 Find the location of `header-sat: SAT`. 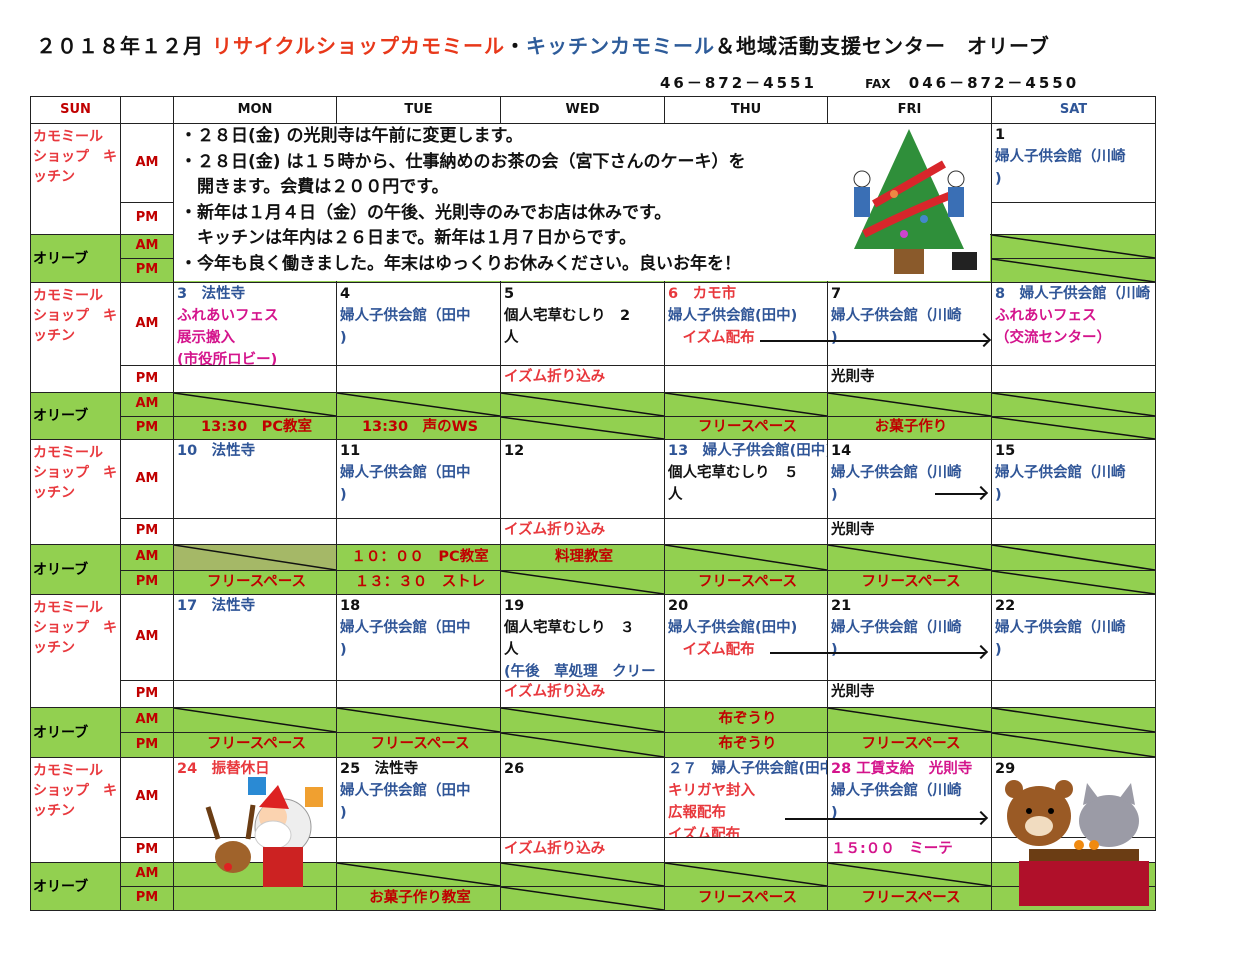

header-sat: SAT is located at coordinates (1073, 110).